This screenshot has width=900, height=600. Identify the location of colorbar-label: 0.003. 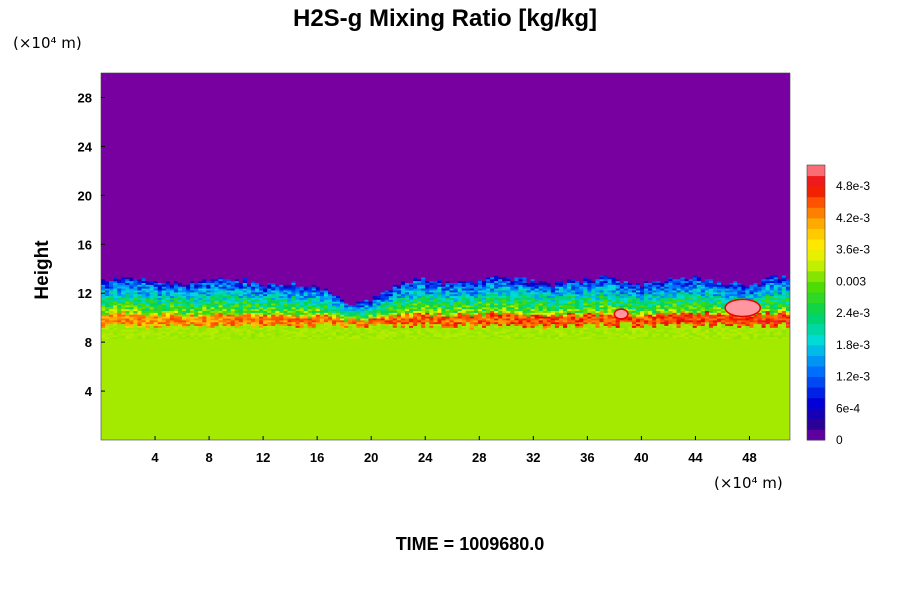
(851, 281).